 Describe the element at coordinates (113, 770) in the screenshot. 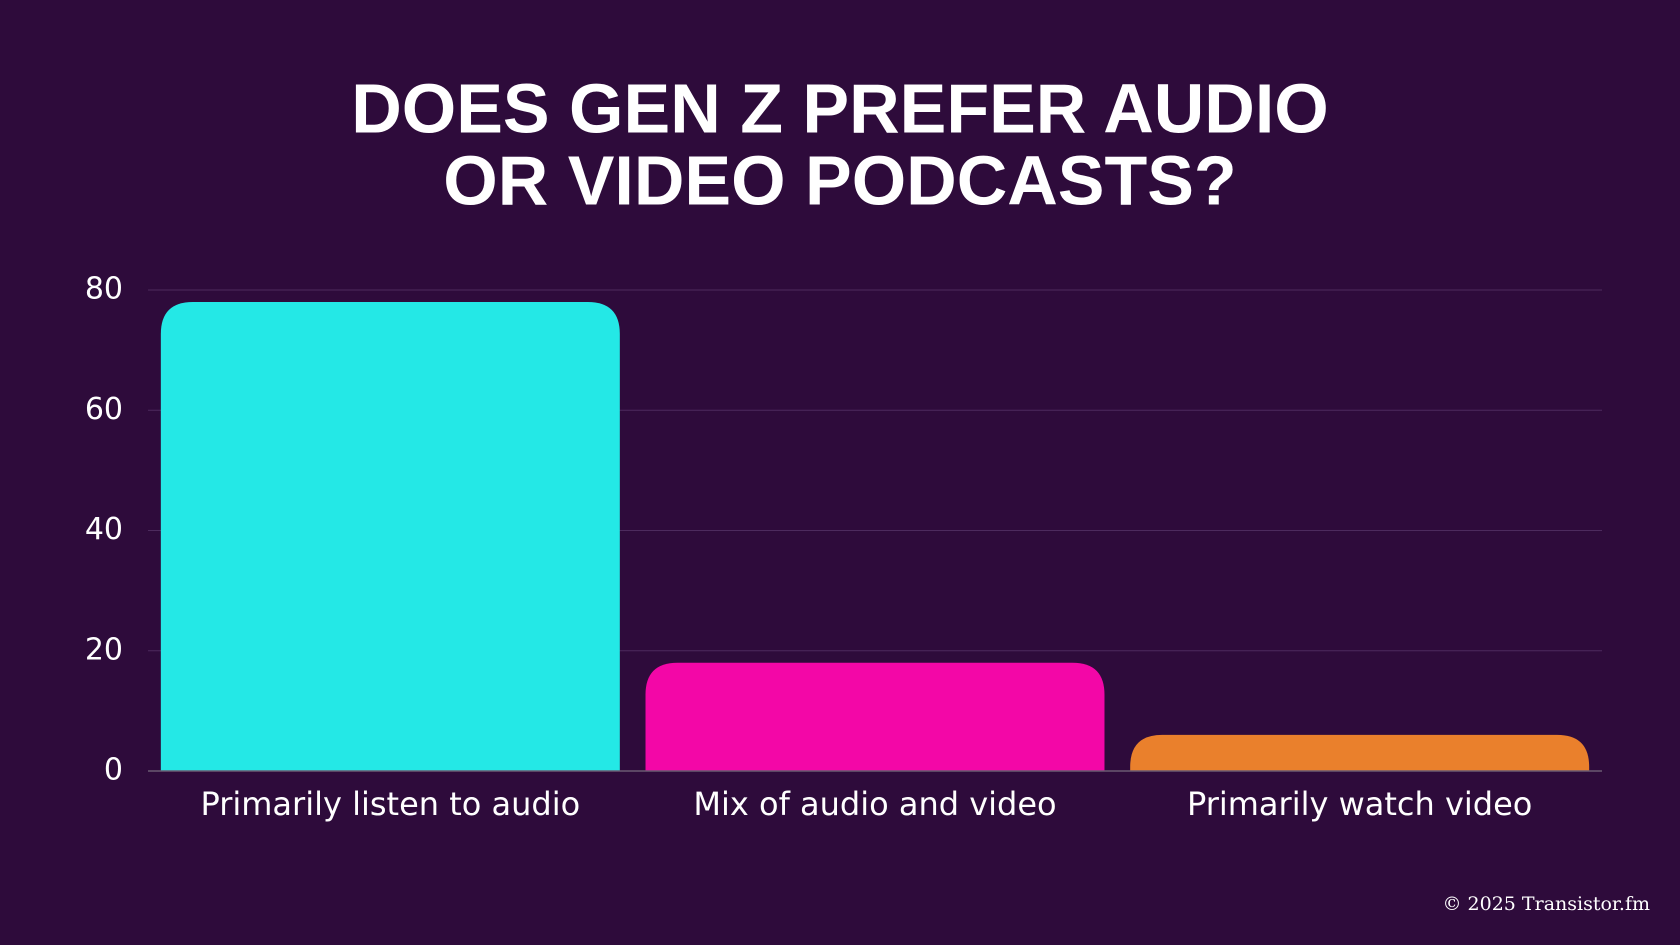

I see `y-tick-label: 0` at that location.